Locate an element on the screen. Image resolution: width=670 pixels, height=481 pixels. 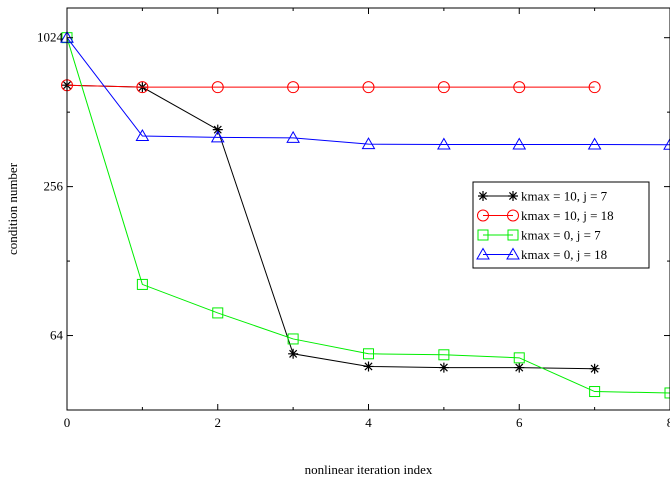
x-tick-label: 8 is located at coordinates (668, 422).